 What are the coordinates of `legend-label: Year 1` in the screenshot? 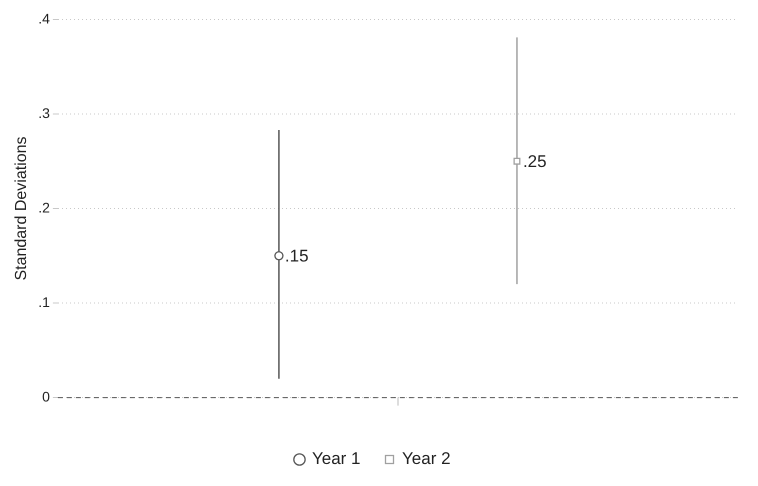 It's located at (336, 458).